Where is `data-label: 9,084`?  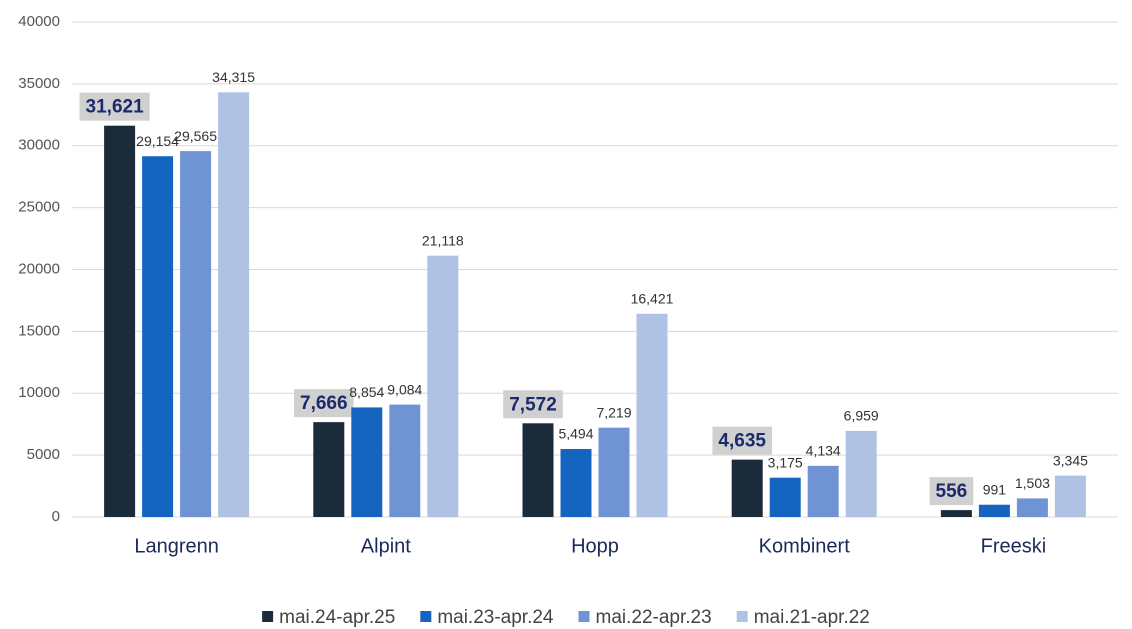 data-label: 9,084 is located at coordinates (404, 389).